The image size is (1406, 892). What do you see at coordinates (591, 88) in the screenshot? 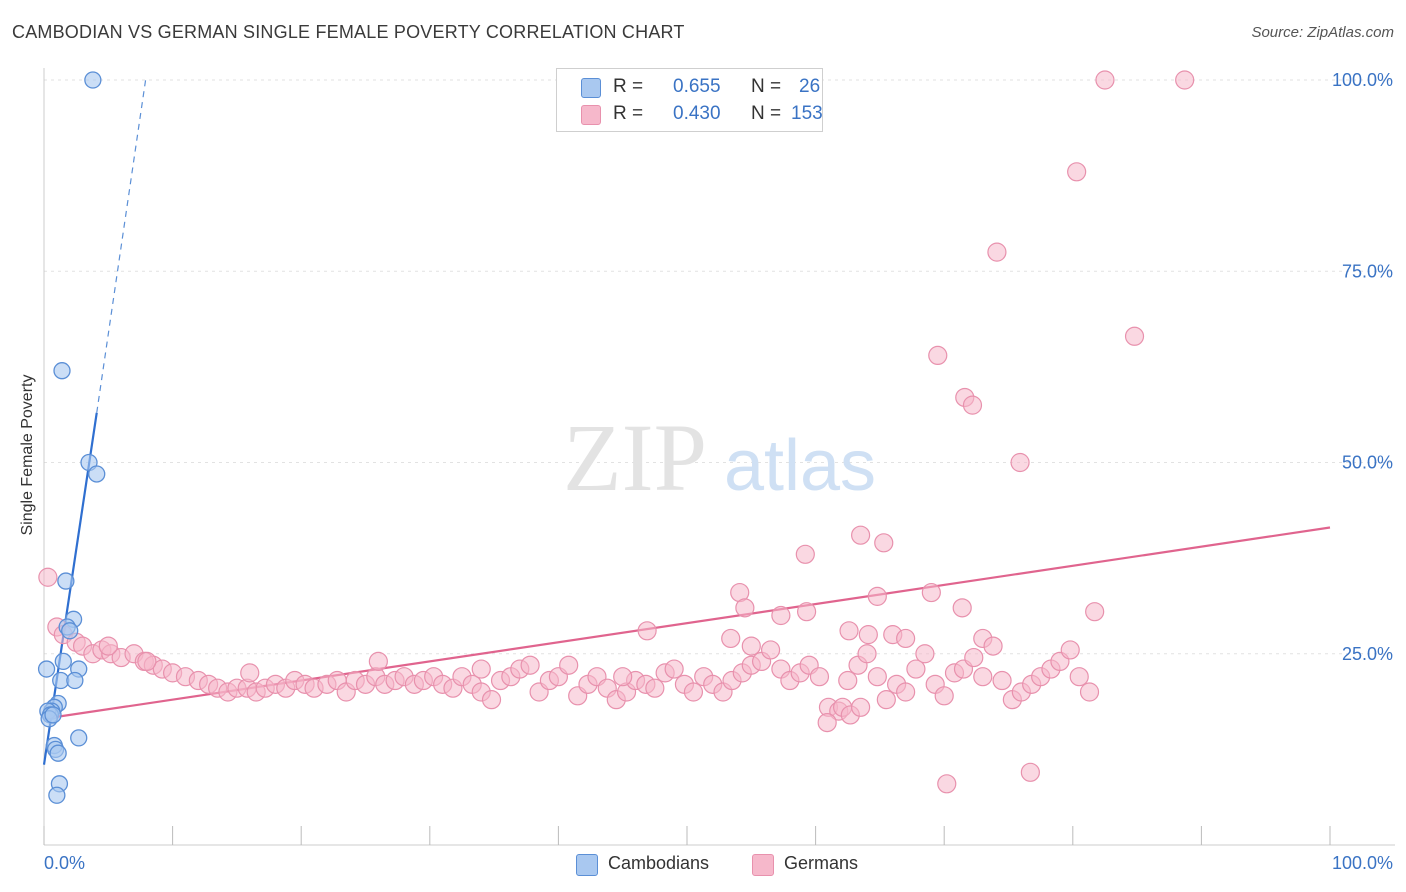
I see `legend-swatch-cambodians` at bounding box center [591, 88].